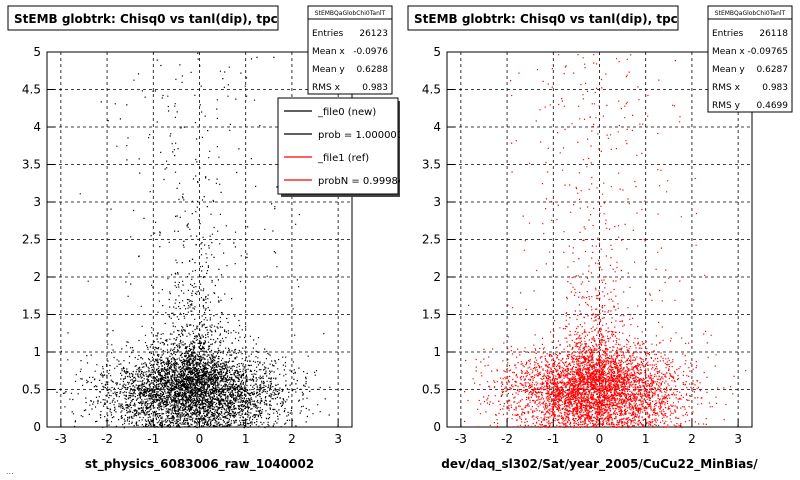  Describe the element at coordinates (370, 52) in the screenshot. I see `stats-value: -0.0976` at that location.